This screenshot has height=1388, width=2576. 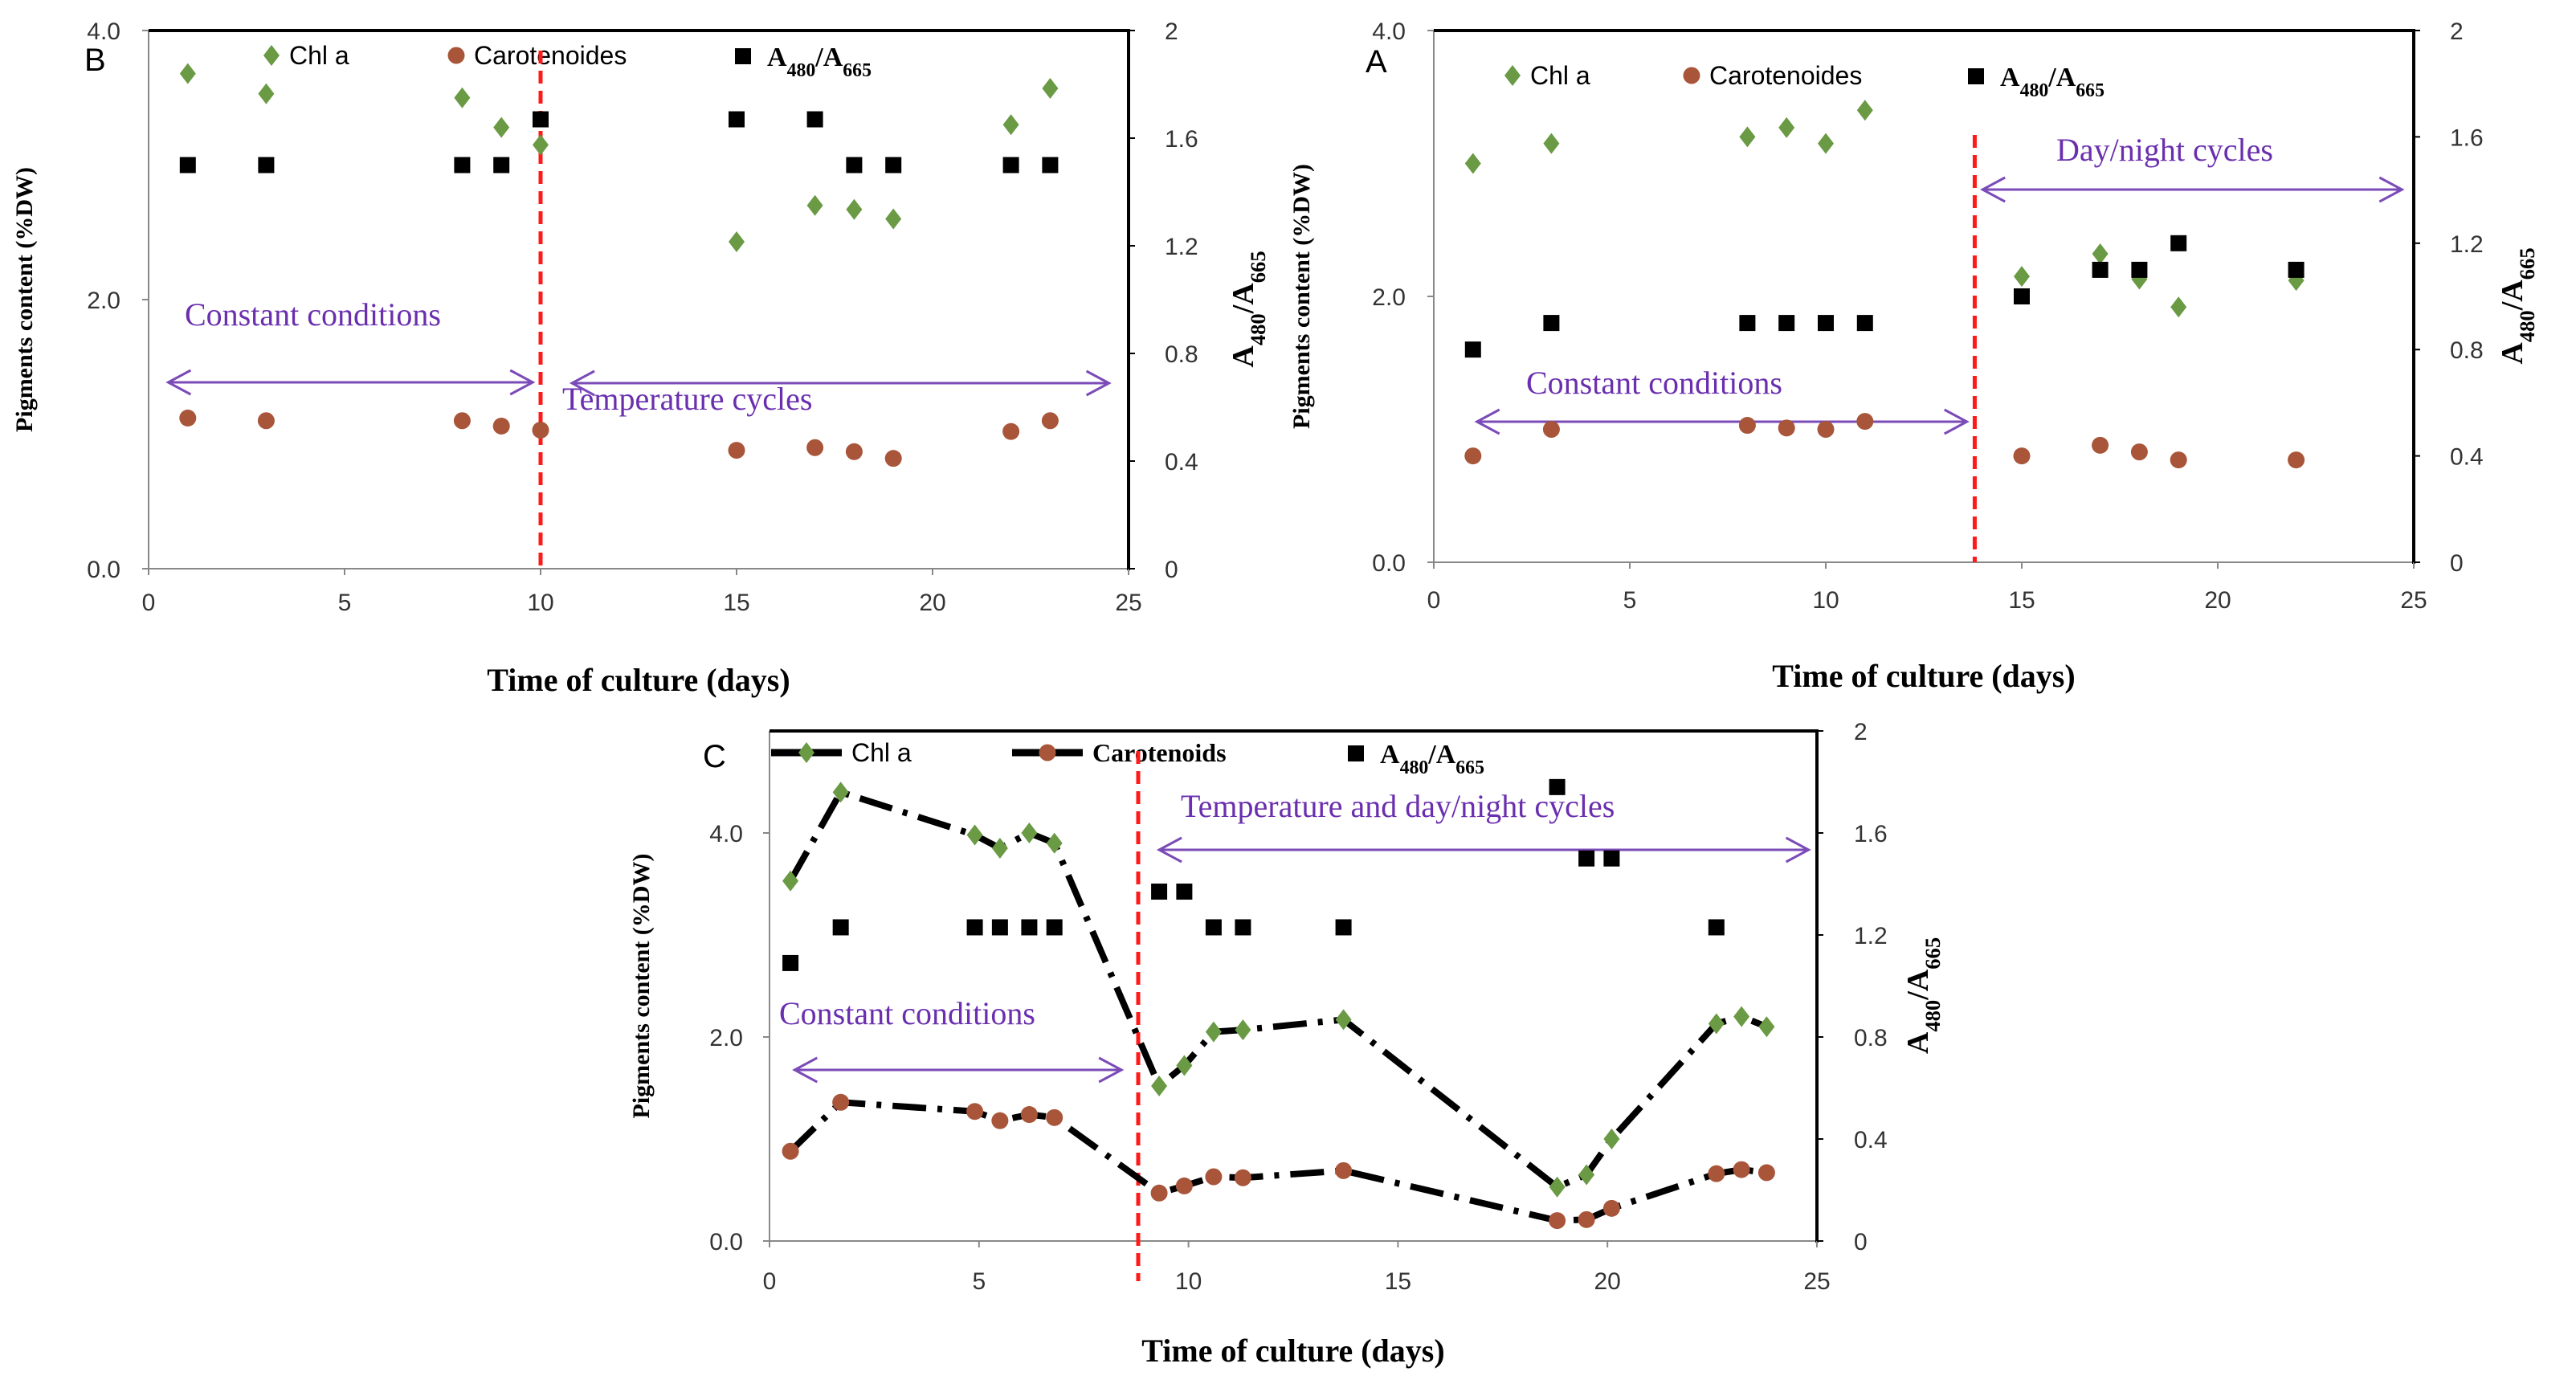 What do you see at coordinates (1389, 563) in the screenshot?
I see `y-tick-label: 0.0` at bounding box center [1389, 563].